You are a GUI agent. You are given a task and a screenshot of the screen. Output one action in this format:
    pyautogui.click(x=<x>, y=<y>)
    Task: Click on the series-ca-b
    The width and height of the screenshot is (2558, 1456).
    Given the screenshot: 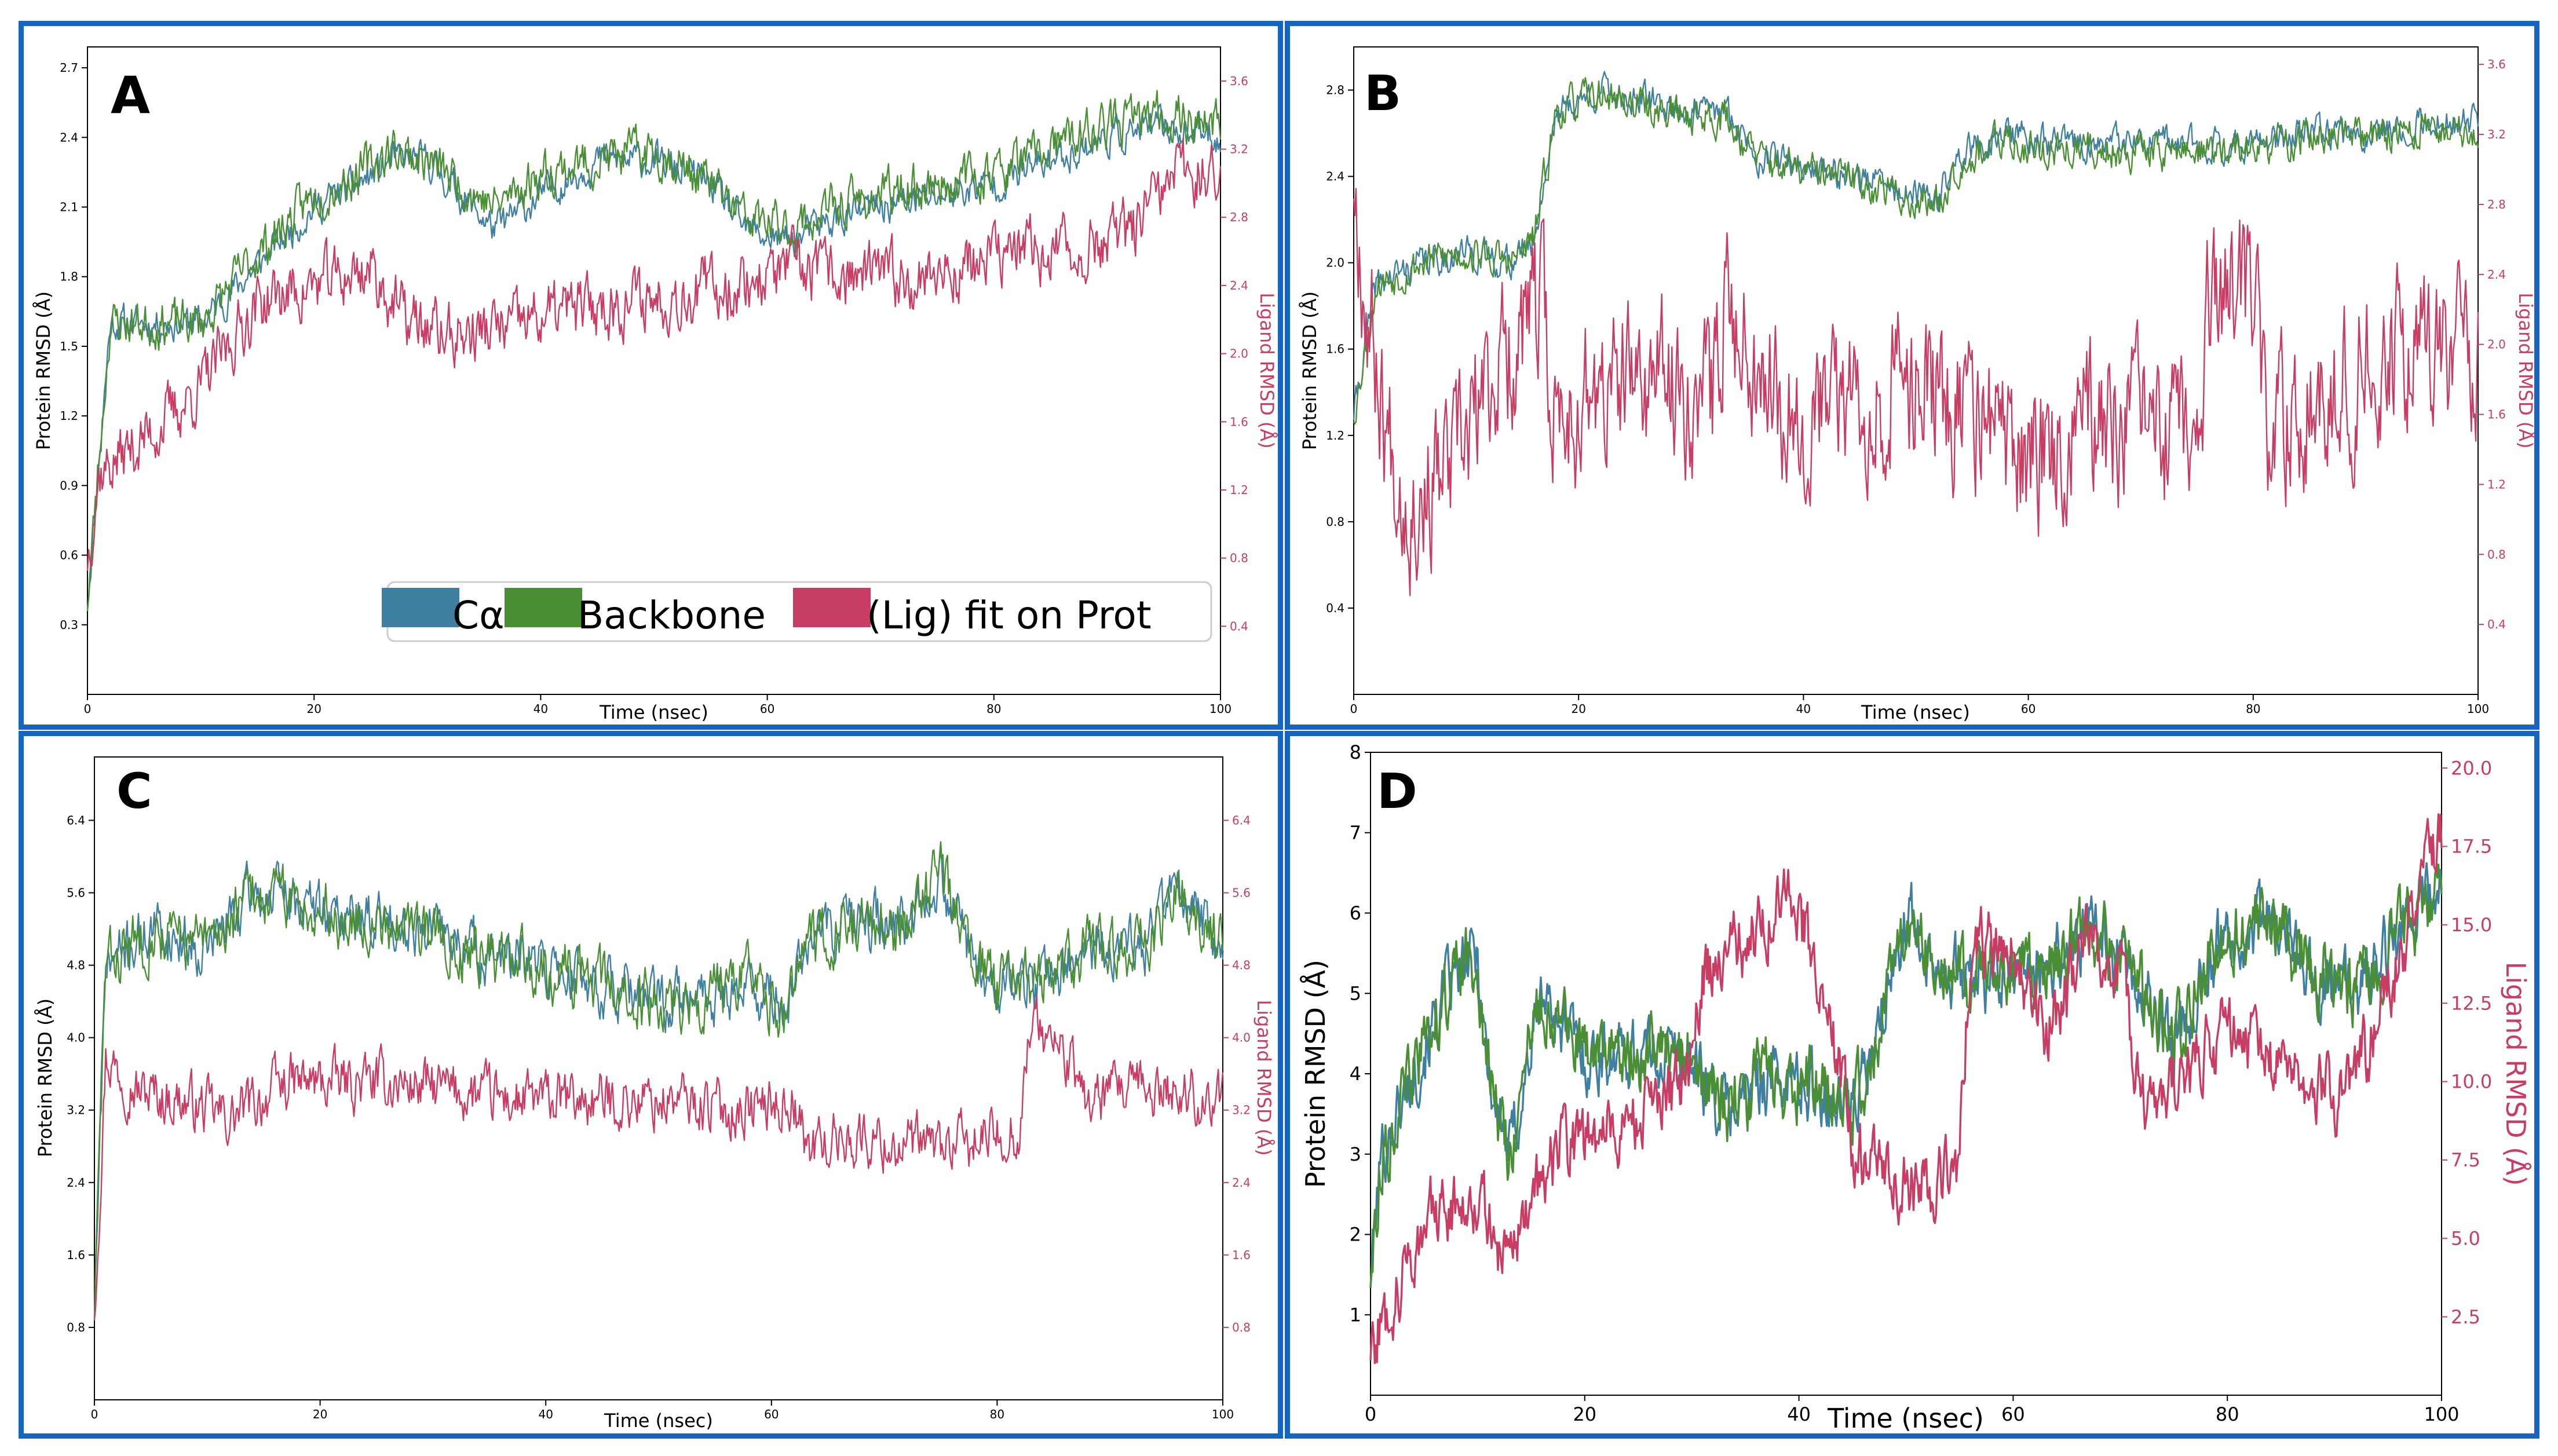 What is the action you would take?
    pyautogui.click(x=1916, y=246)
    